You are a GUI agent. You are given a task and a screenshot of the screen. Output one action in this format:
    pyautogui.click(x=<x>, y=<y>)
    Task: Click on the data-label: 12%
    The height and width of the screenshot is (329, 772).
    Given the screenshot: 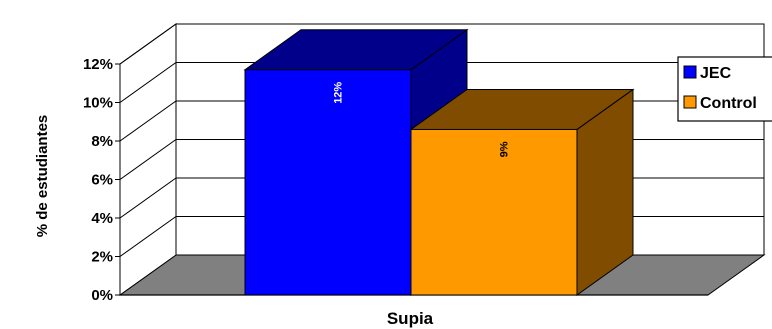 What is the action you would take?
    pyautogui.click(x=338, y=93)
    